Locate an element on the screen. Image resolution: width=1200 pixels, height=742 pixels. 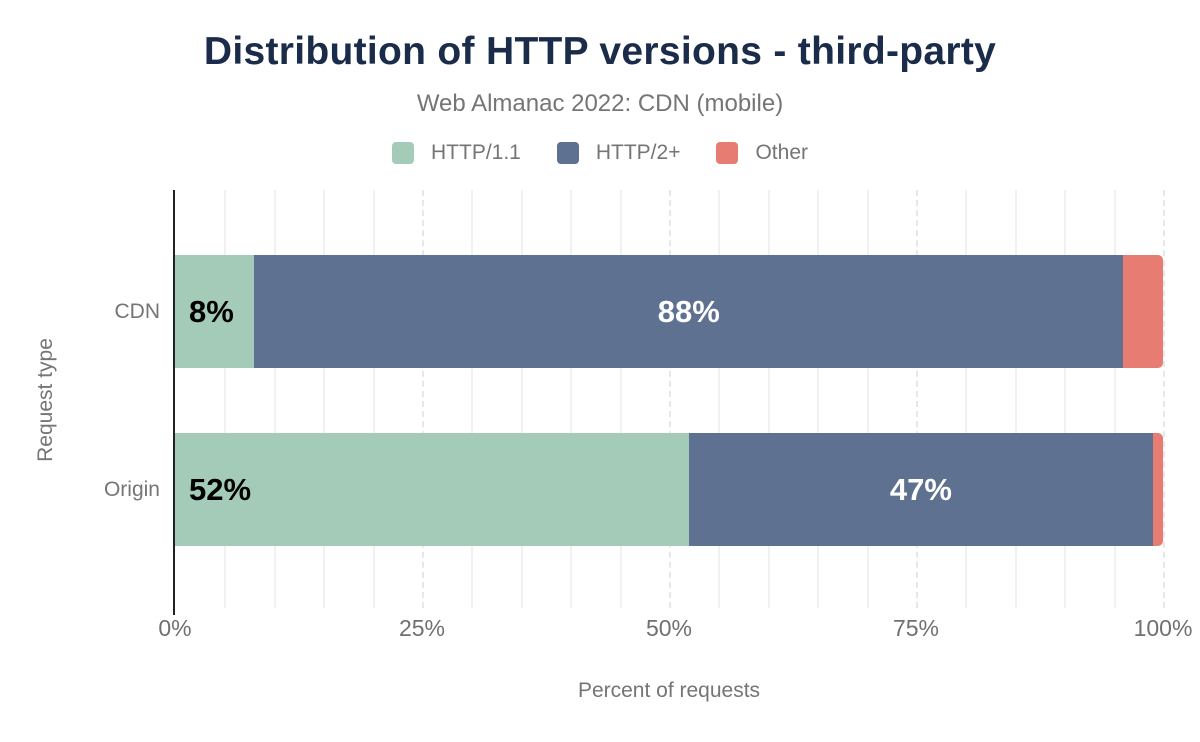
segment-origin-http-2: 47% is located at coordinates (921, 489).